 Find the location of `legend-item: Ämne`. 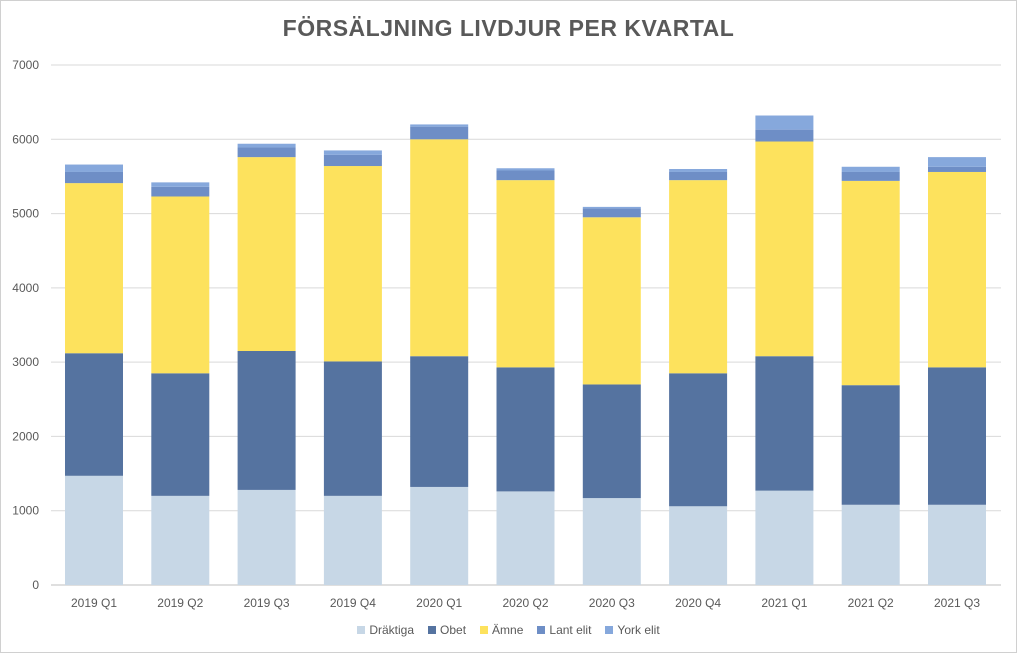

legend-item: Ämne is located at coordinates (501, 630).